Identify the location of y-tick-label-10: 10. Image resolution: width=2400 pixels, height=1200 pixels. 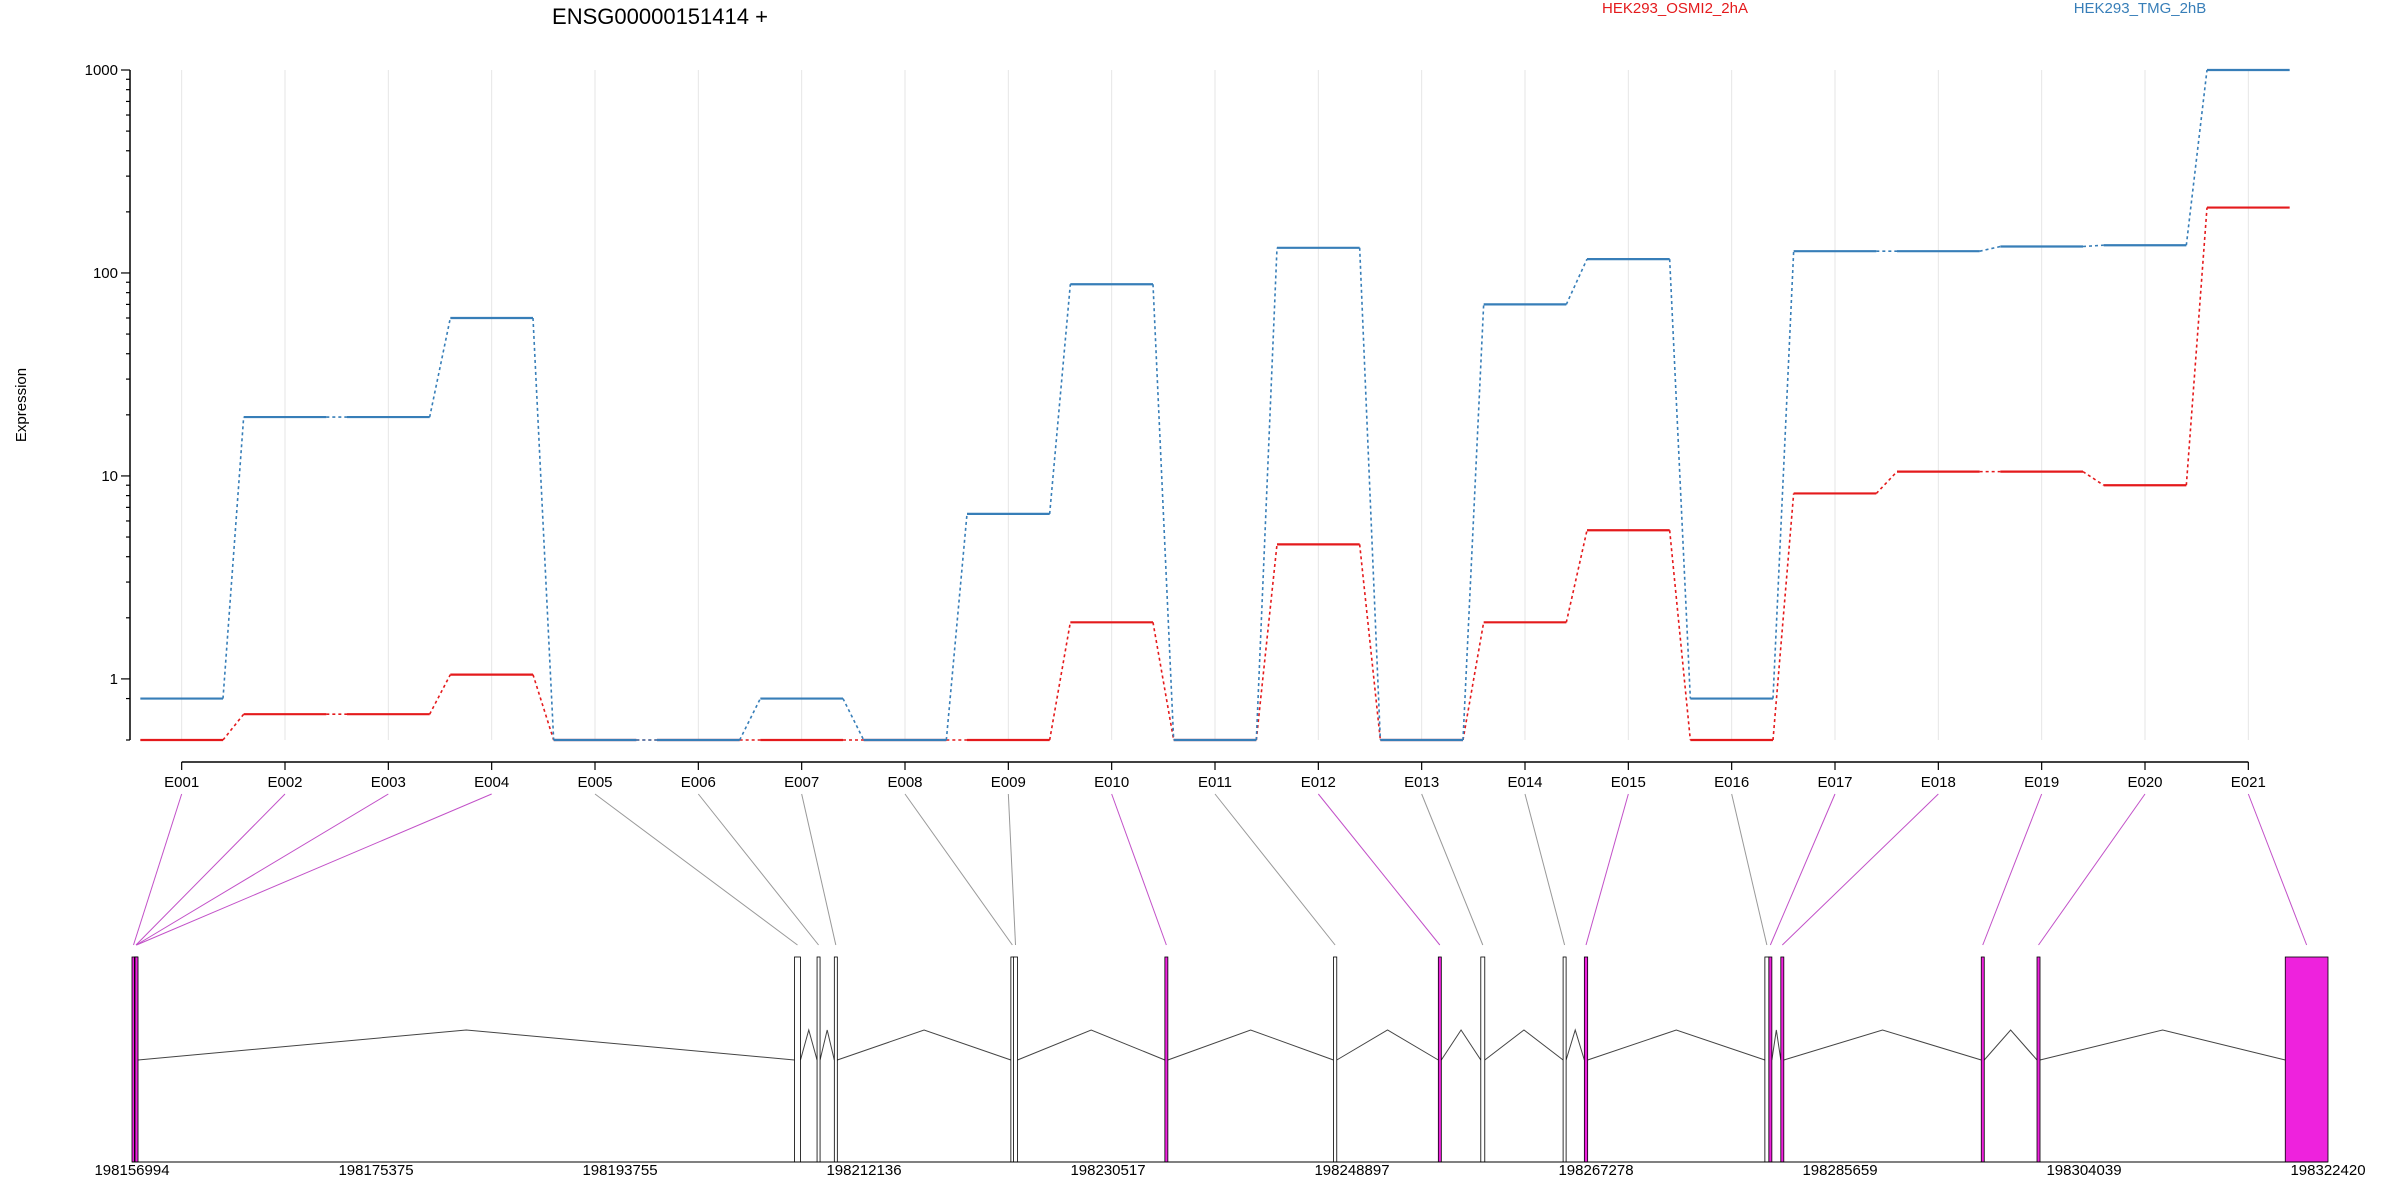
(109, 476).